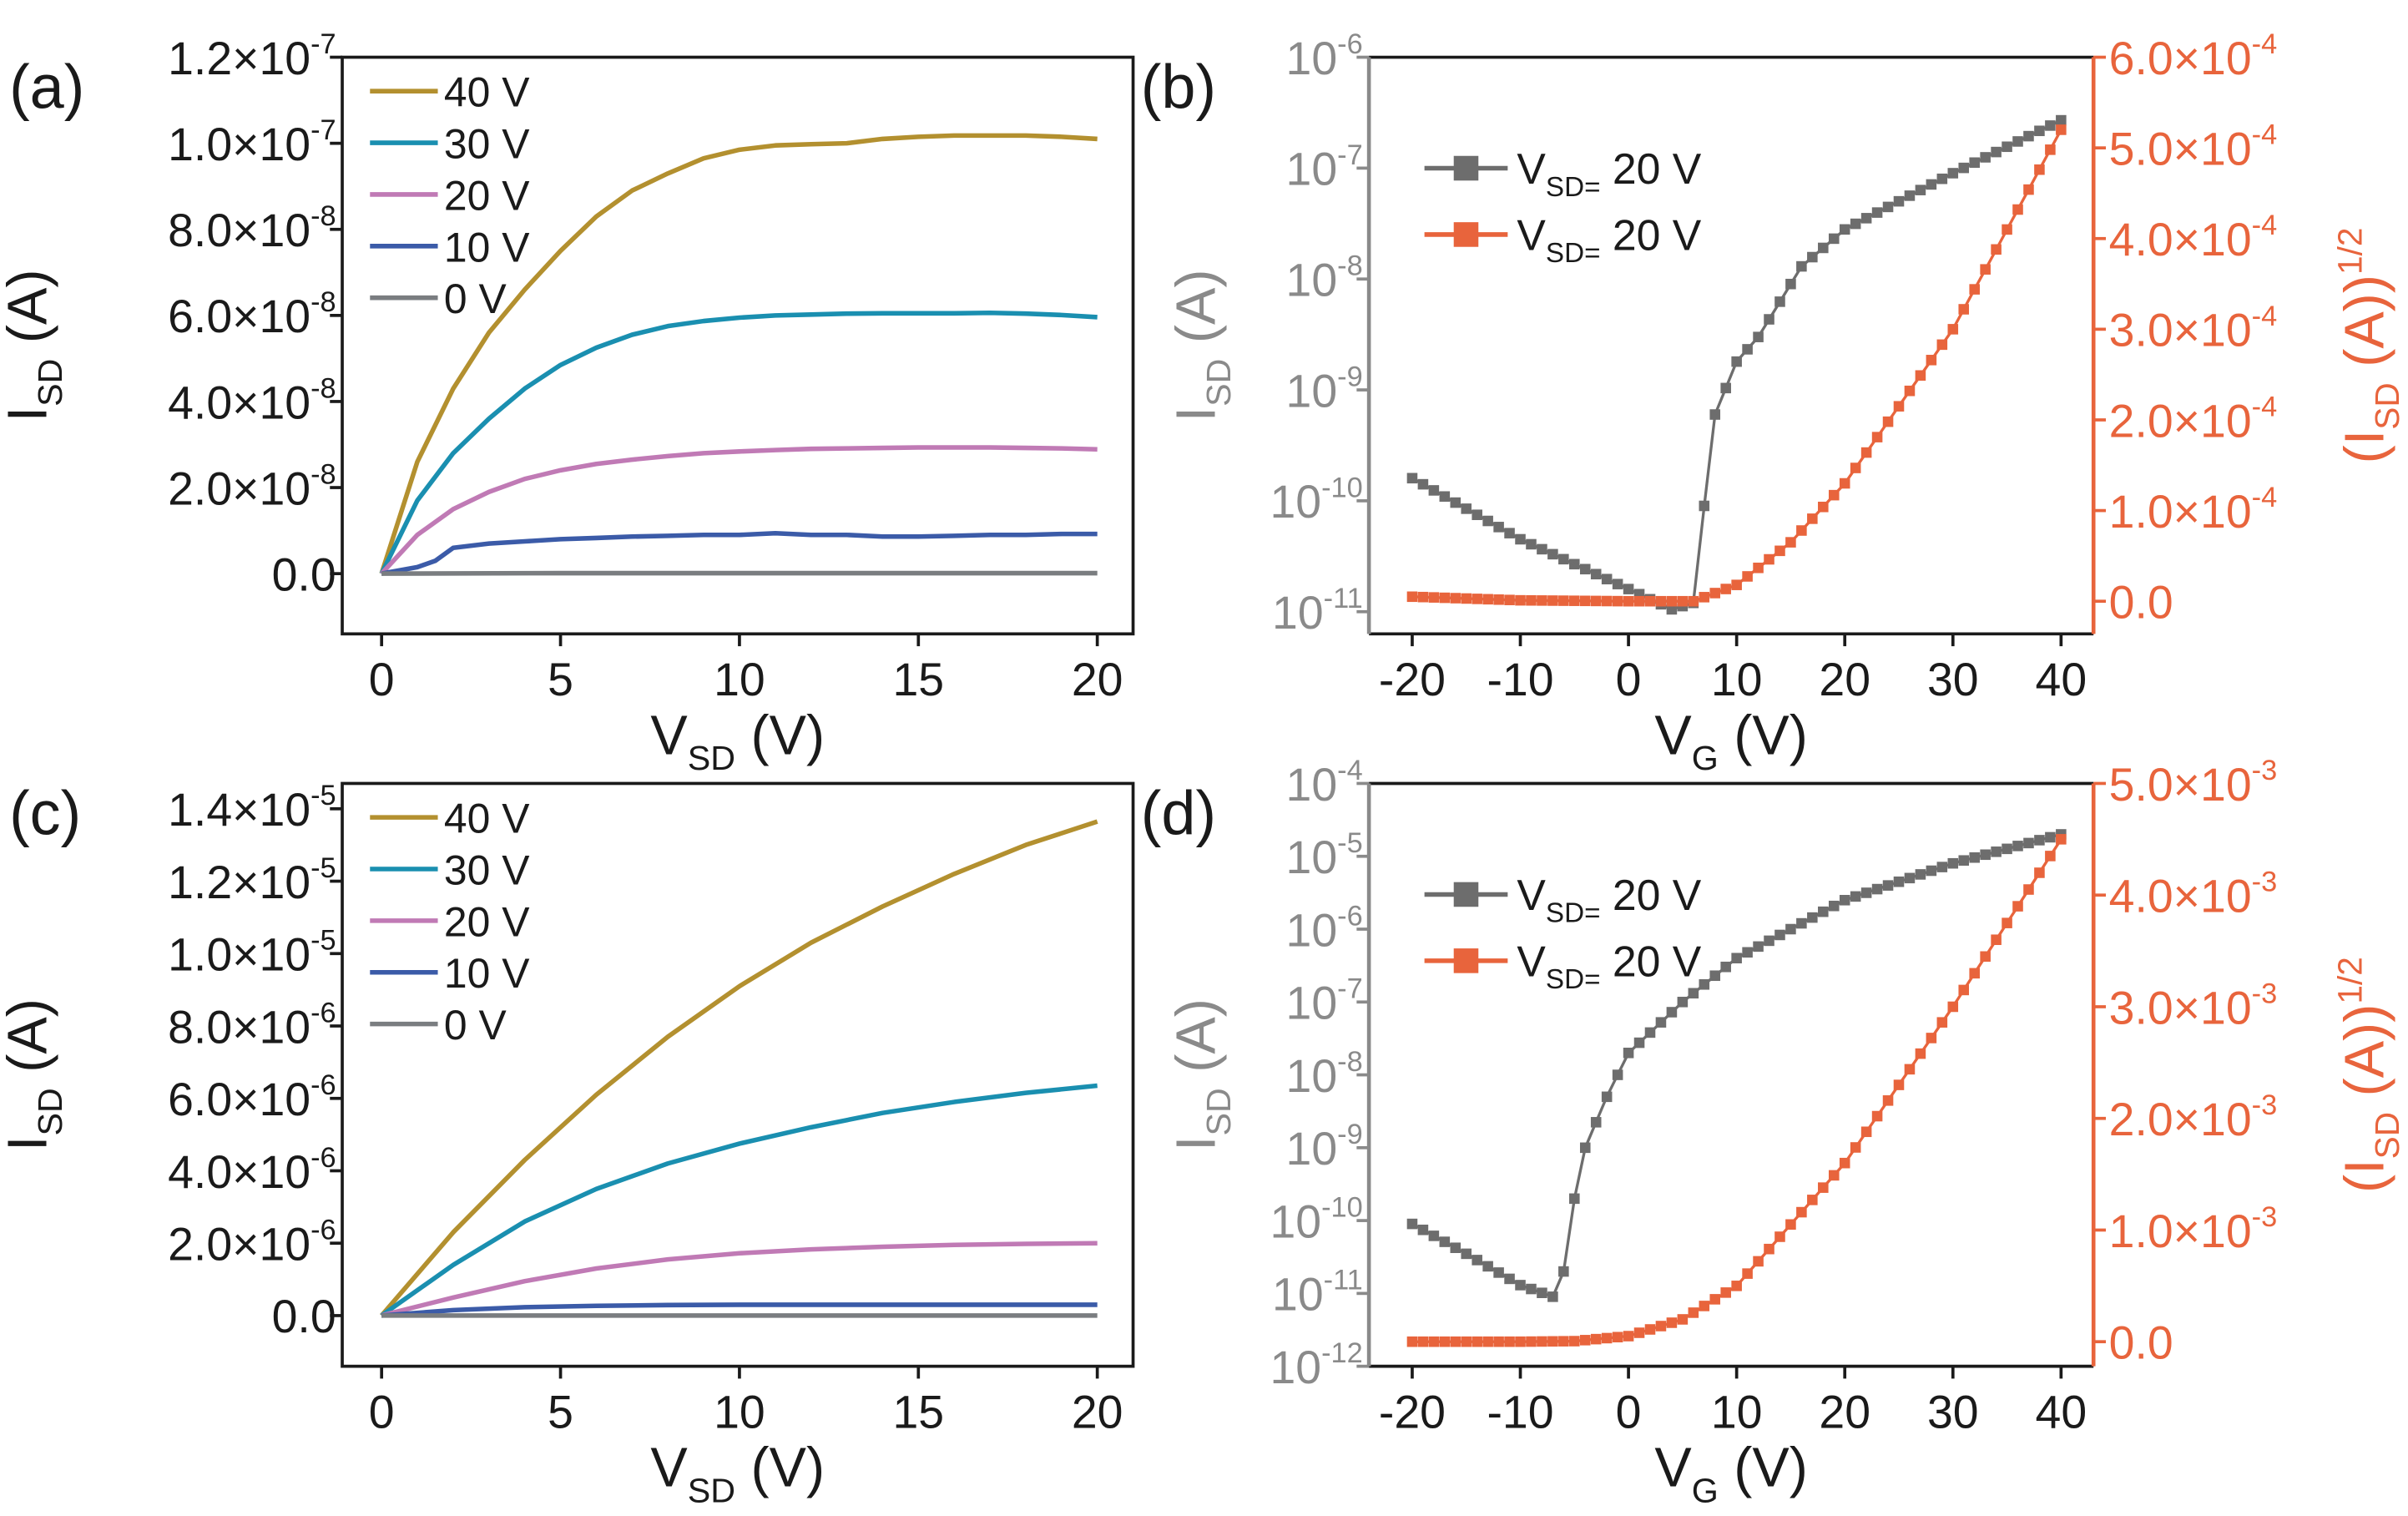  Describe the element at coordinates (2193, 329) in the screenshot. I see `y2-tick-label: 3.0×10⁻⁴` at that location.